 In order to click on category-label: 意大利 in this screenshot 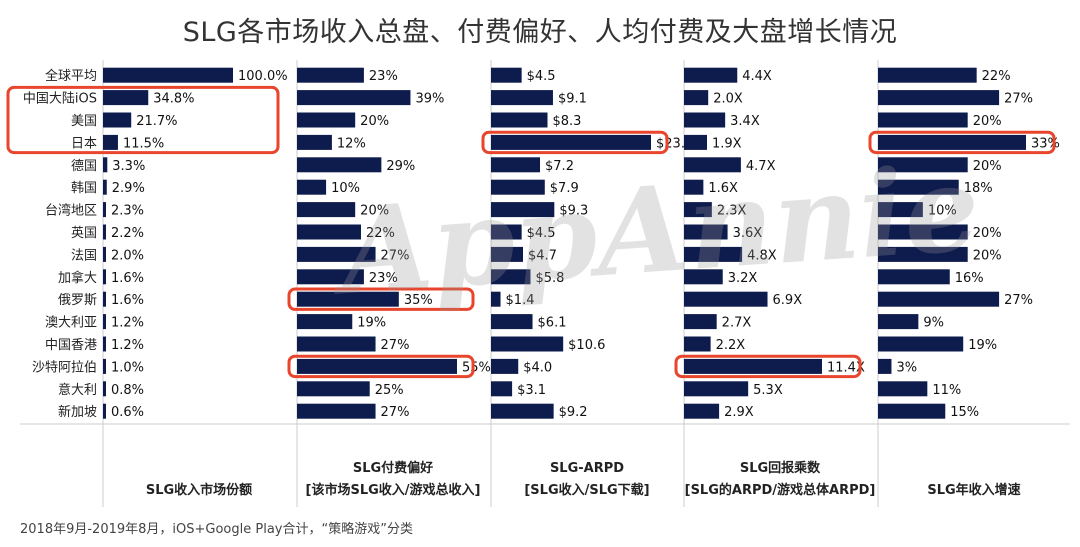, I will do `click(77, 390)`.